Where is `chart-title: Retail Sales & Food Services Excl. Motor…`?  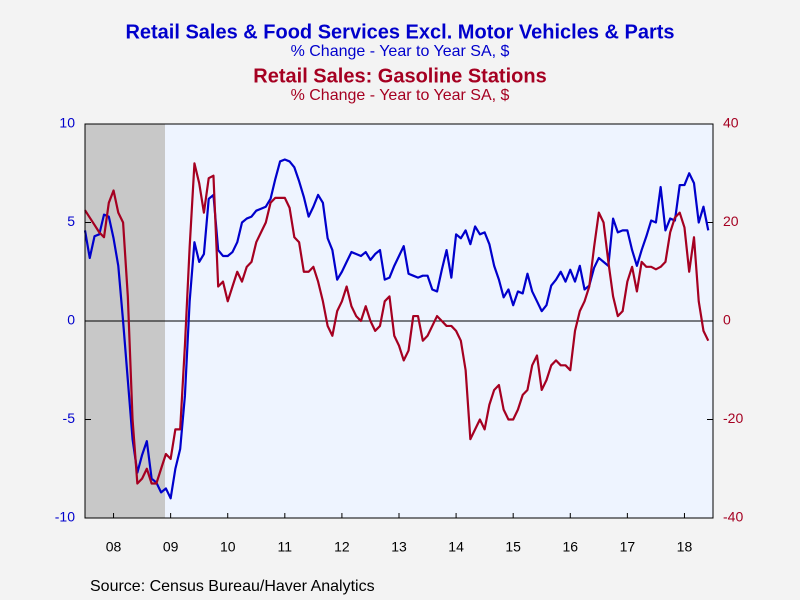 chart-title: Retail Sales & Food Services Excl. Motor… is located at coordinates (399, 32).